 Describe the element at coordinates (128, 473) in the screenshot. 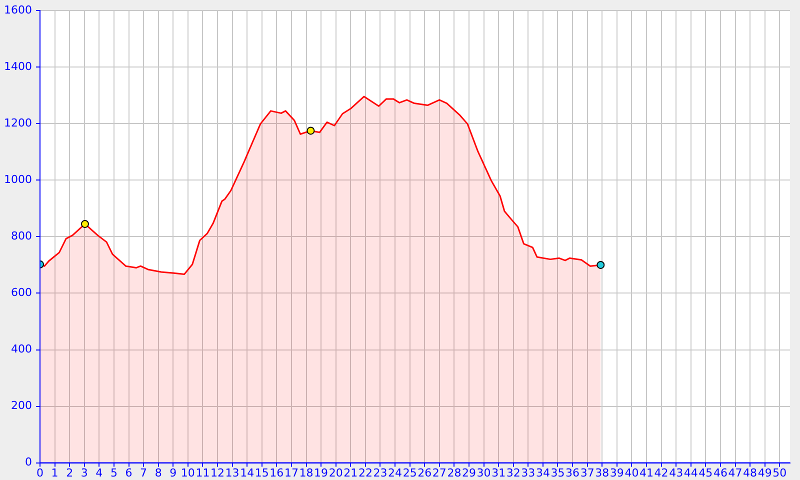

I see `x-tick-label: 6` at that location.